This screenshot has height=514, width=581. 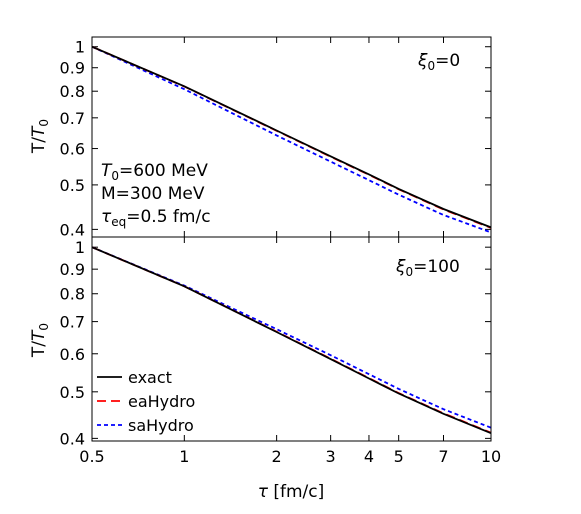 I want to click on param-t0: T0=600 MeV, so click(x=154, y=172).